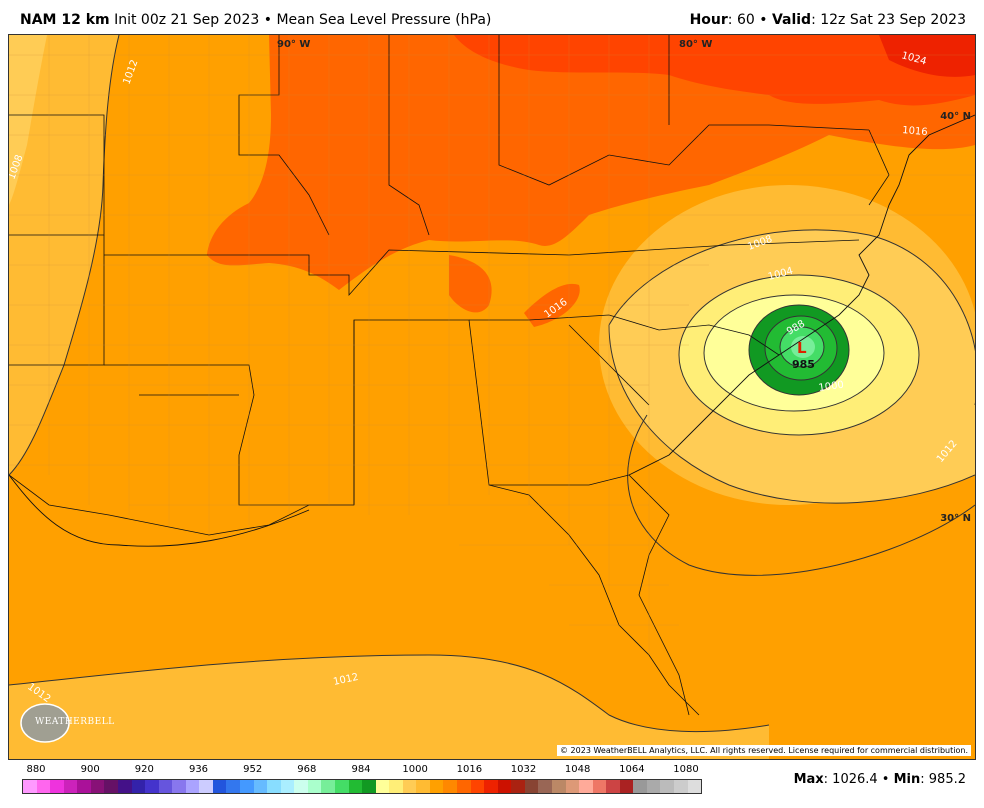 This screenshot has width=984, height=808. What do you see at coordinates (632, 769) in the screenshot?
I see `legend-tick-label: 1064` at bounding box center [632, 769].